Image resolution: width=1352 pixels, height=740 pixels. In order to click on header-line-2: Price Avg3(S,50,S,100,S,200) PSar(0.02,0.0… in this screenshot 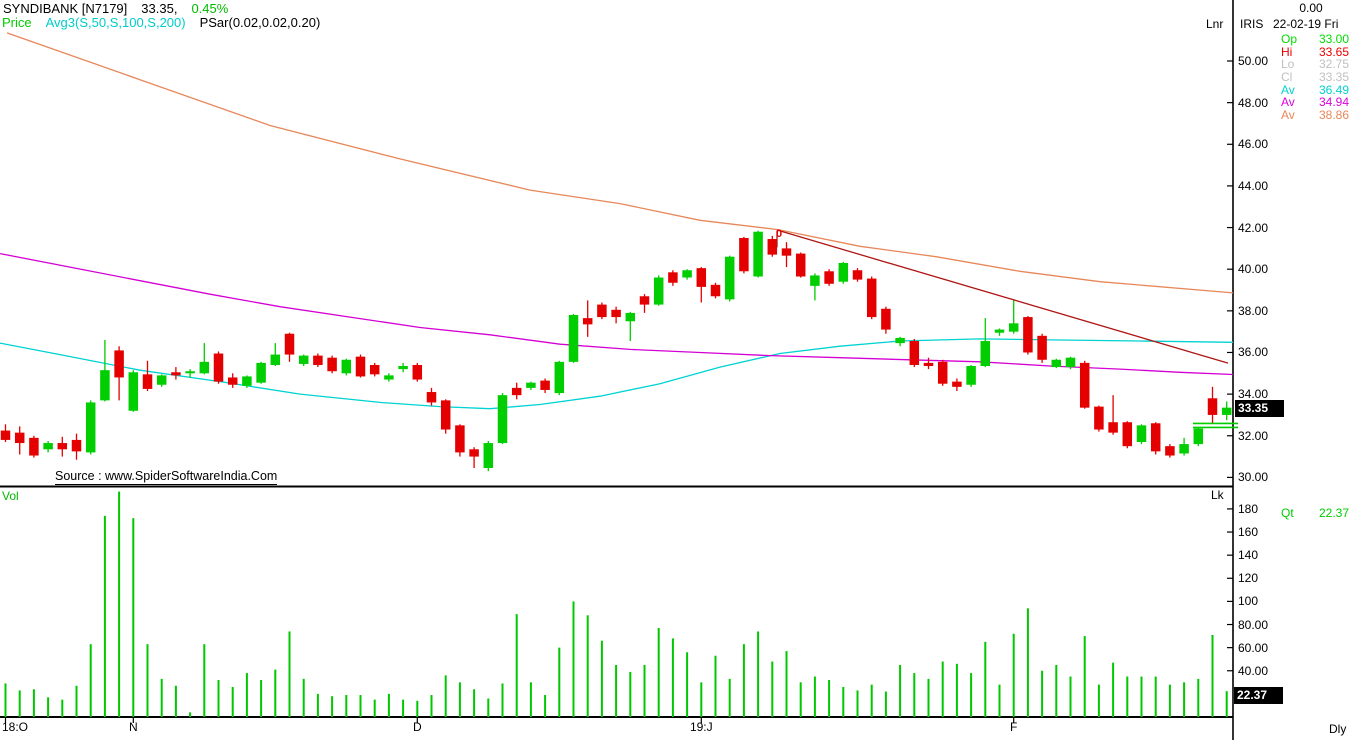, I will do `click(168, 23)`.